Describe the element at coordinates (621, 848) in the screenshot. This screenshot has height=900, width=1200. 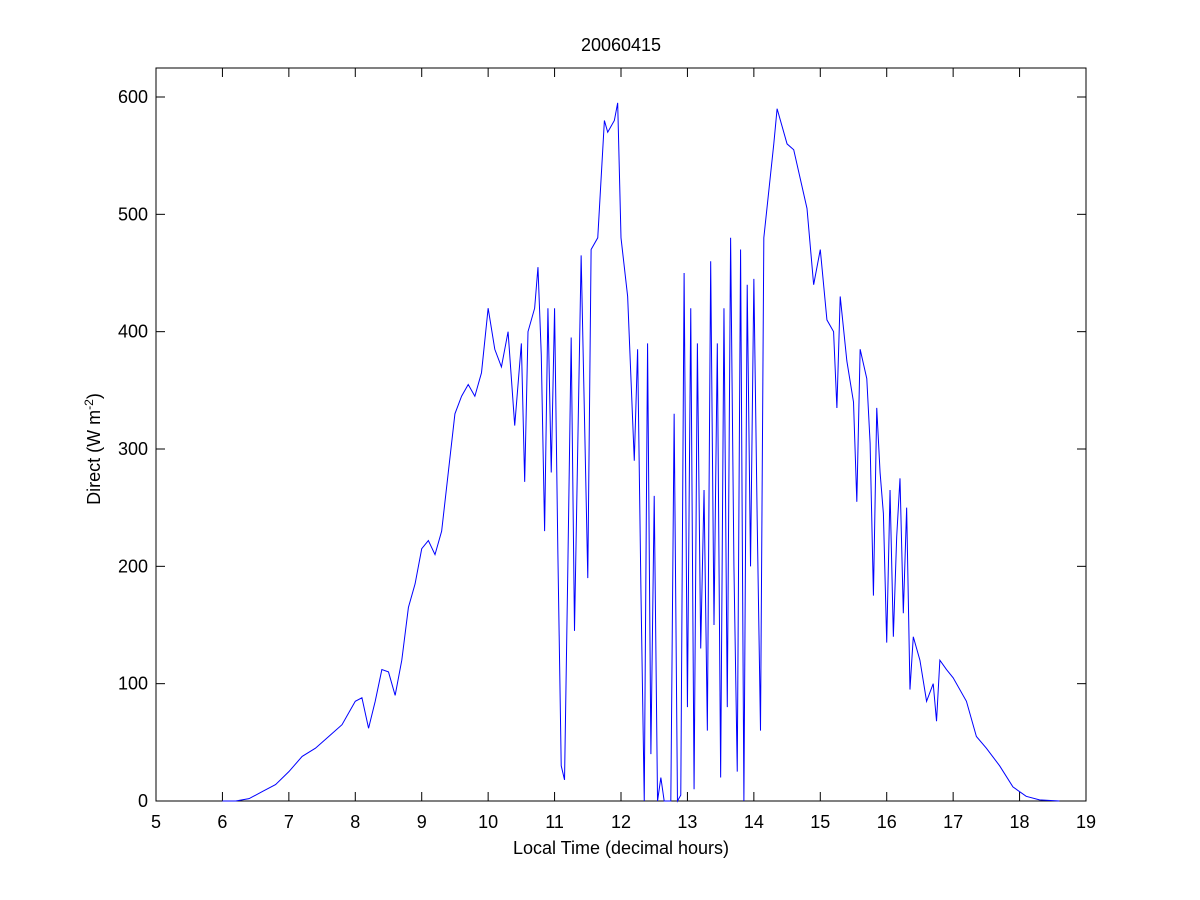
I see `x-axis-label: Local Time (decimal hours)` at that location.